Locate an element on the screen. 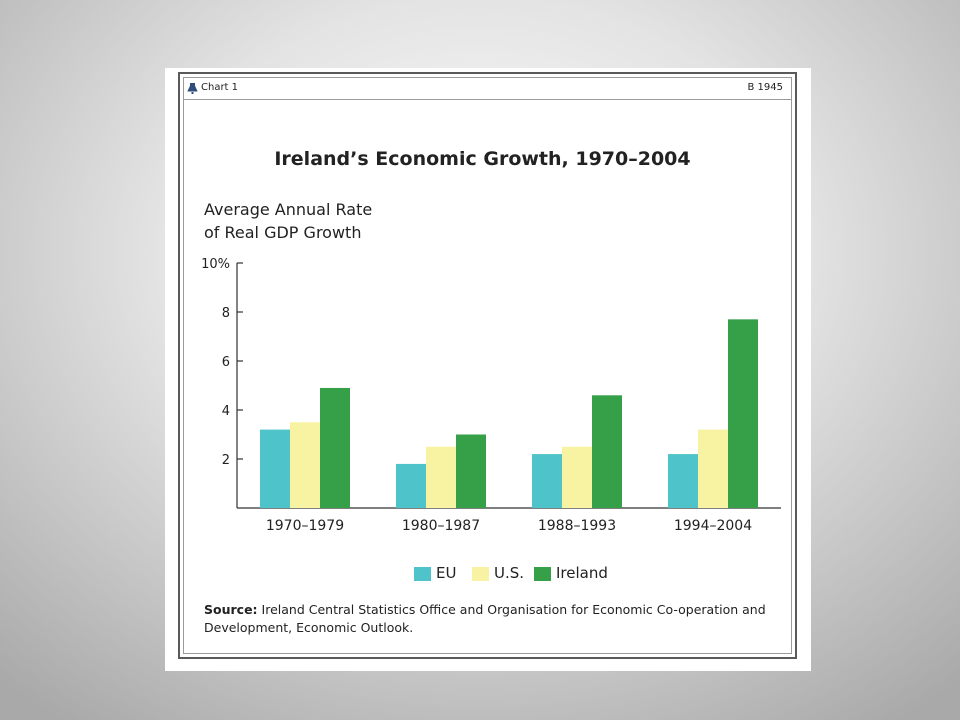  x-tick-label: 1970–1979 is located at coordinates (305, 526).